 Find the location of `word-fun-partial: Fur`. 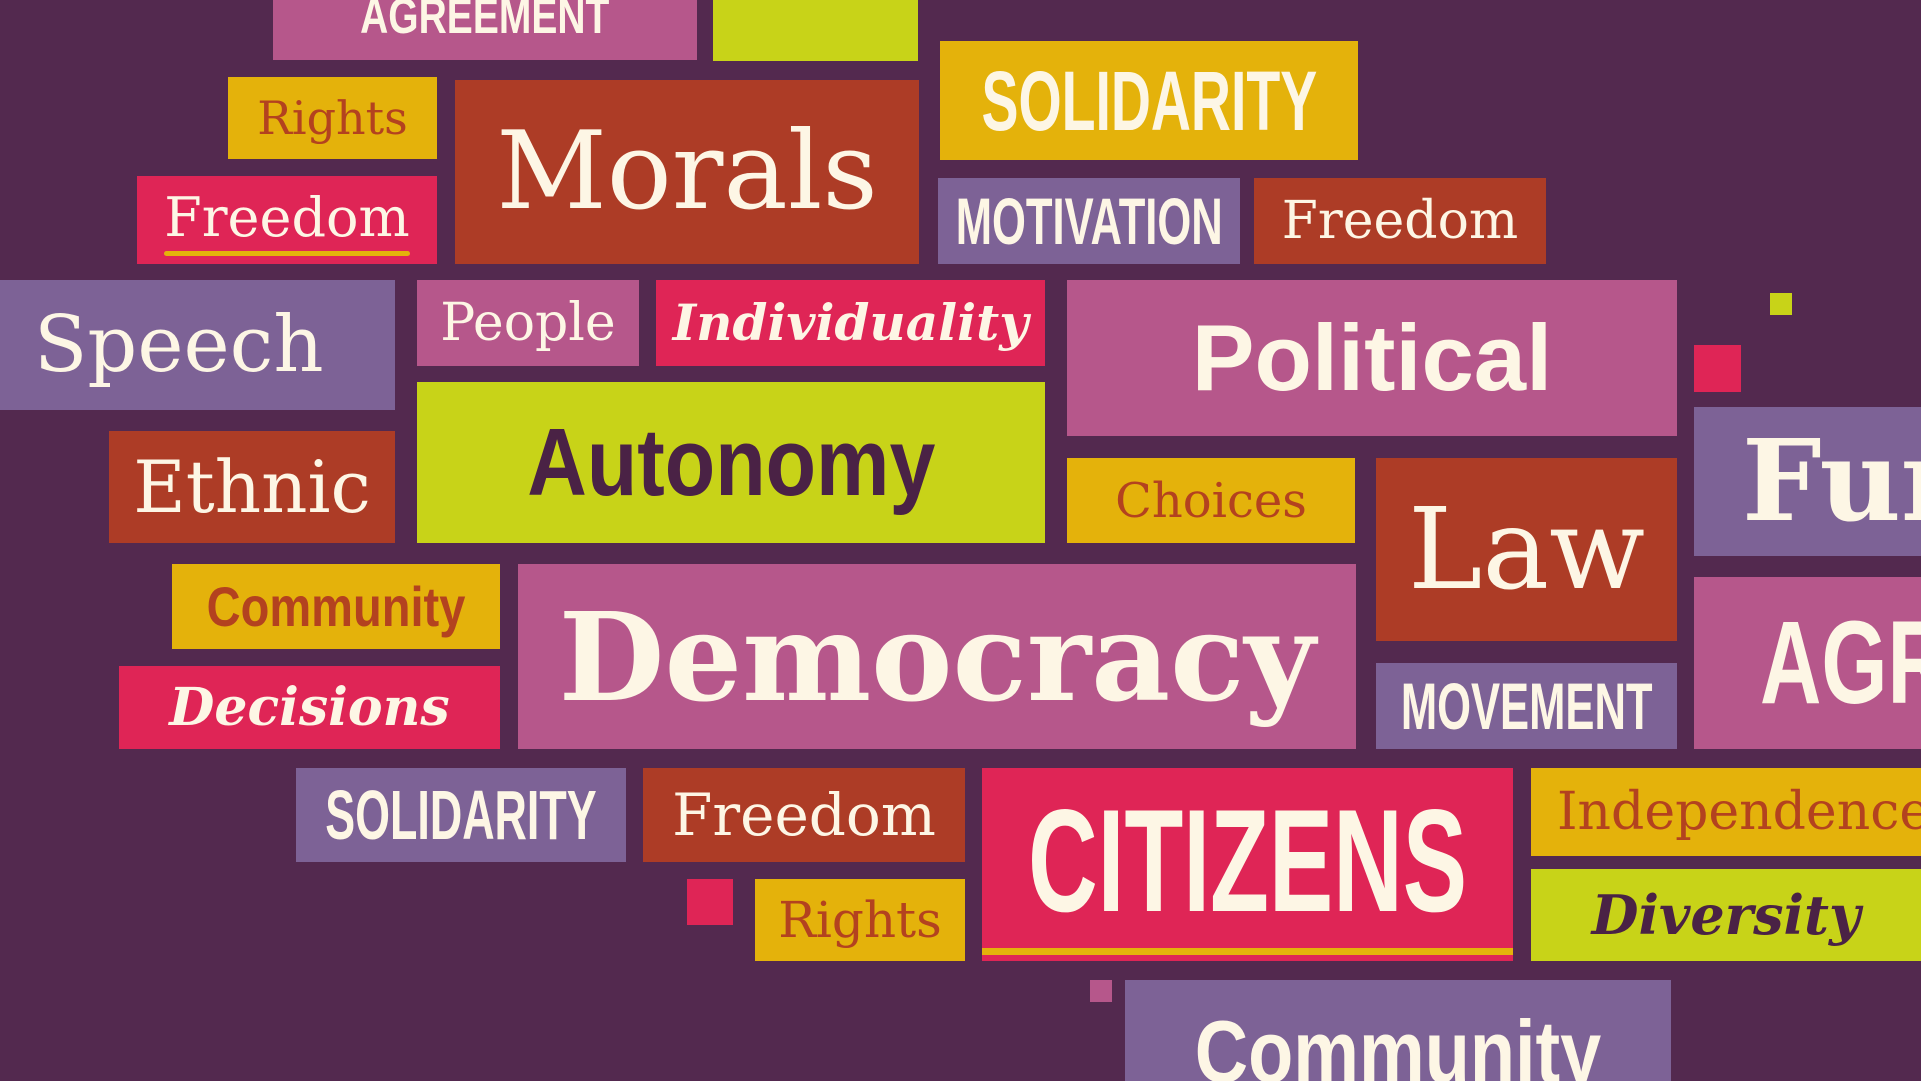

word-fun-partial: Fur is located at coordinates (1831, 481).